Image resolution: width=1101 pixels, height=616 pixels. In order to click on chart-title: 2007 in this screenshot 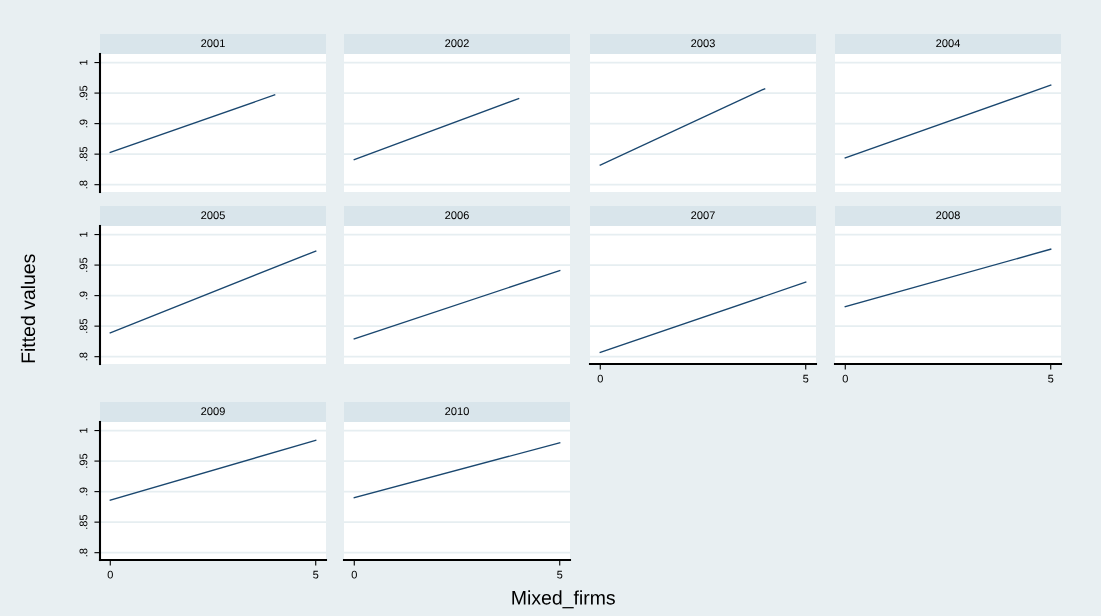, I will do `click(703, 215)`.